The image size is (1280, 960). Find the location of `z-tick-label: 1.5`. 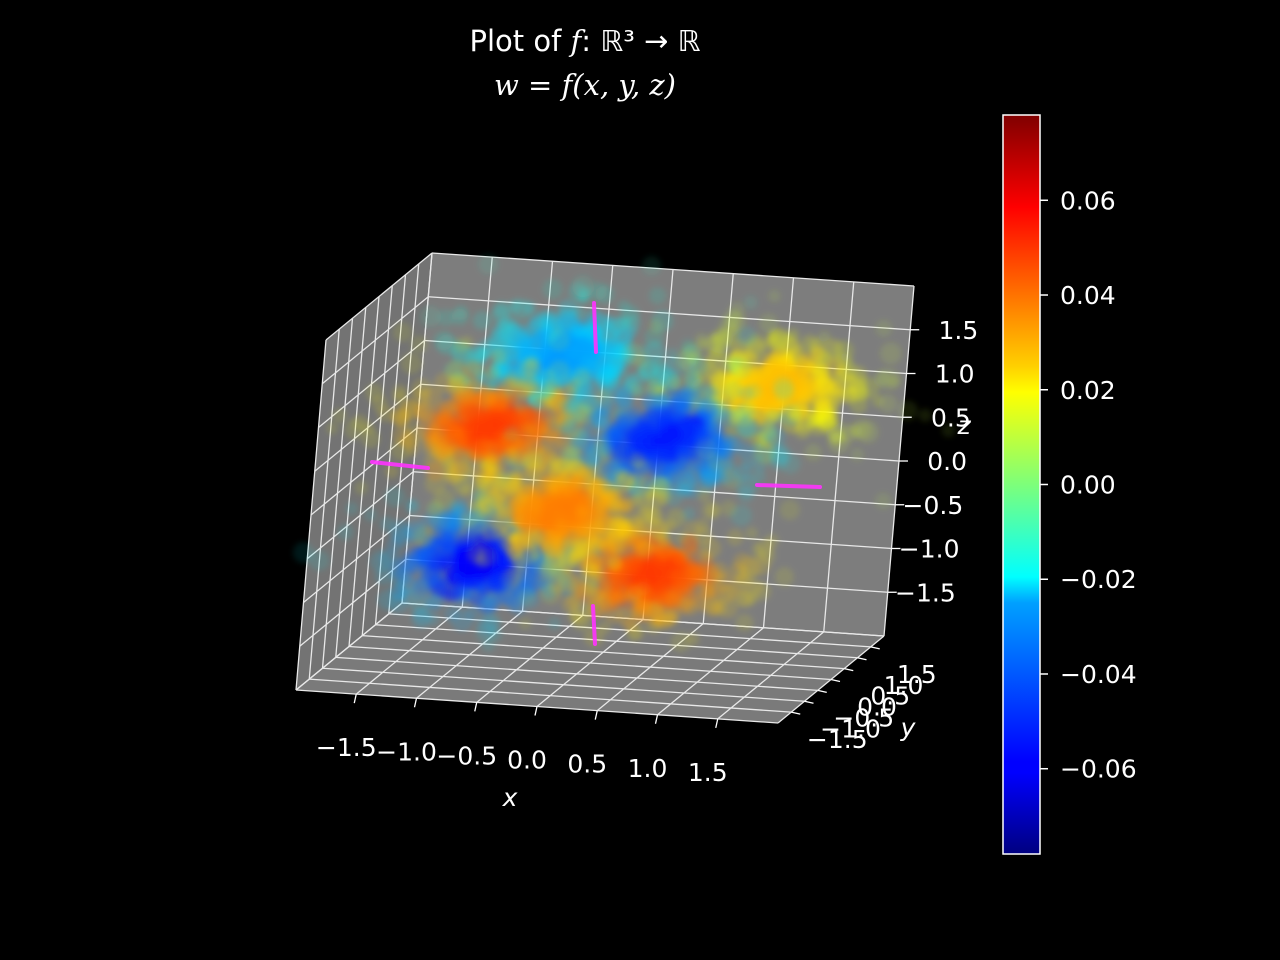

z-tick-label: 1.5 is located at coordinates (958, 330).